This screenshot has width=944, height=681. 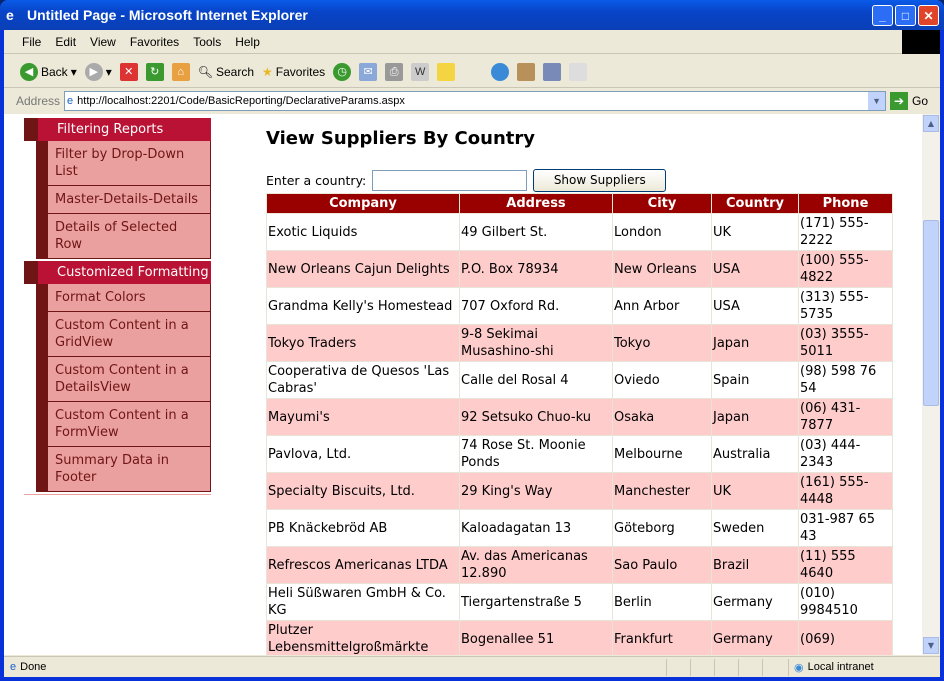 What do you see at coordinates (921, 42) in the screenshot?
I see `windows-logo-icon` at bounding box center [921, 42].